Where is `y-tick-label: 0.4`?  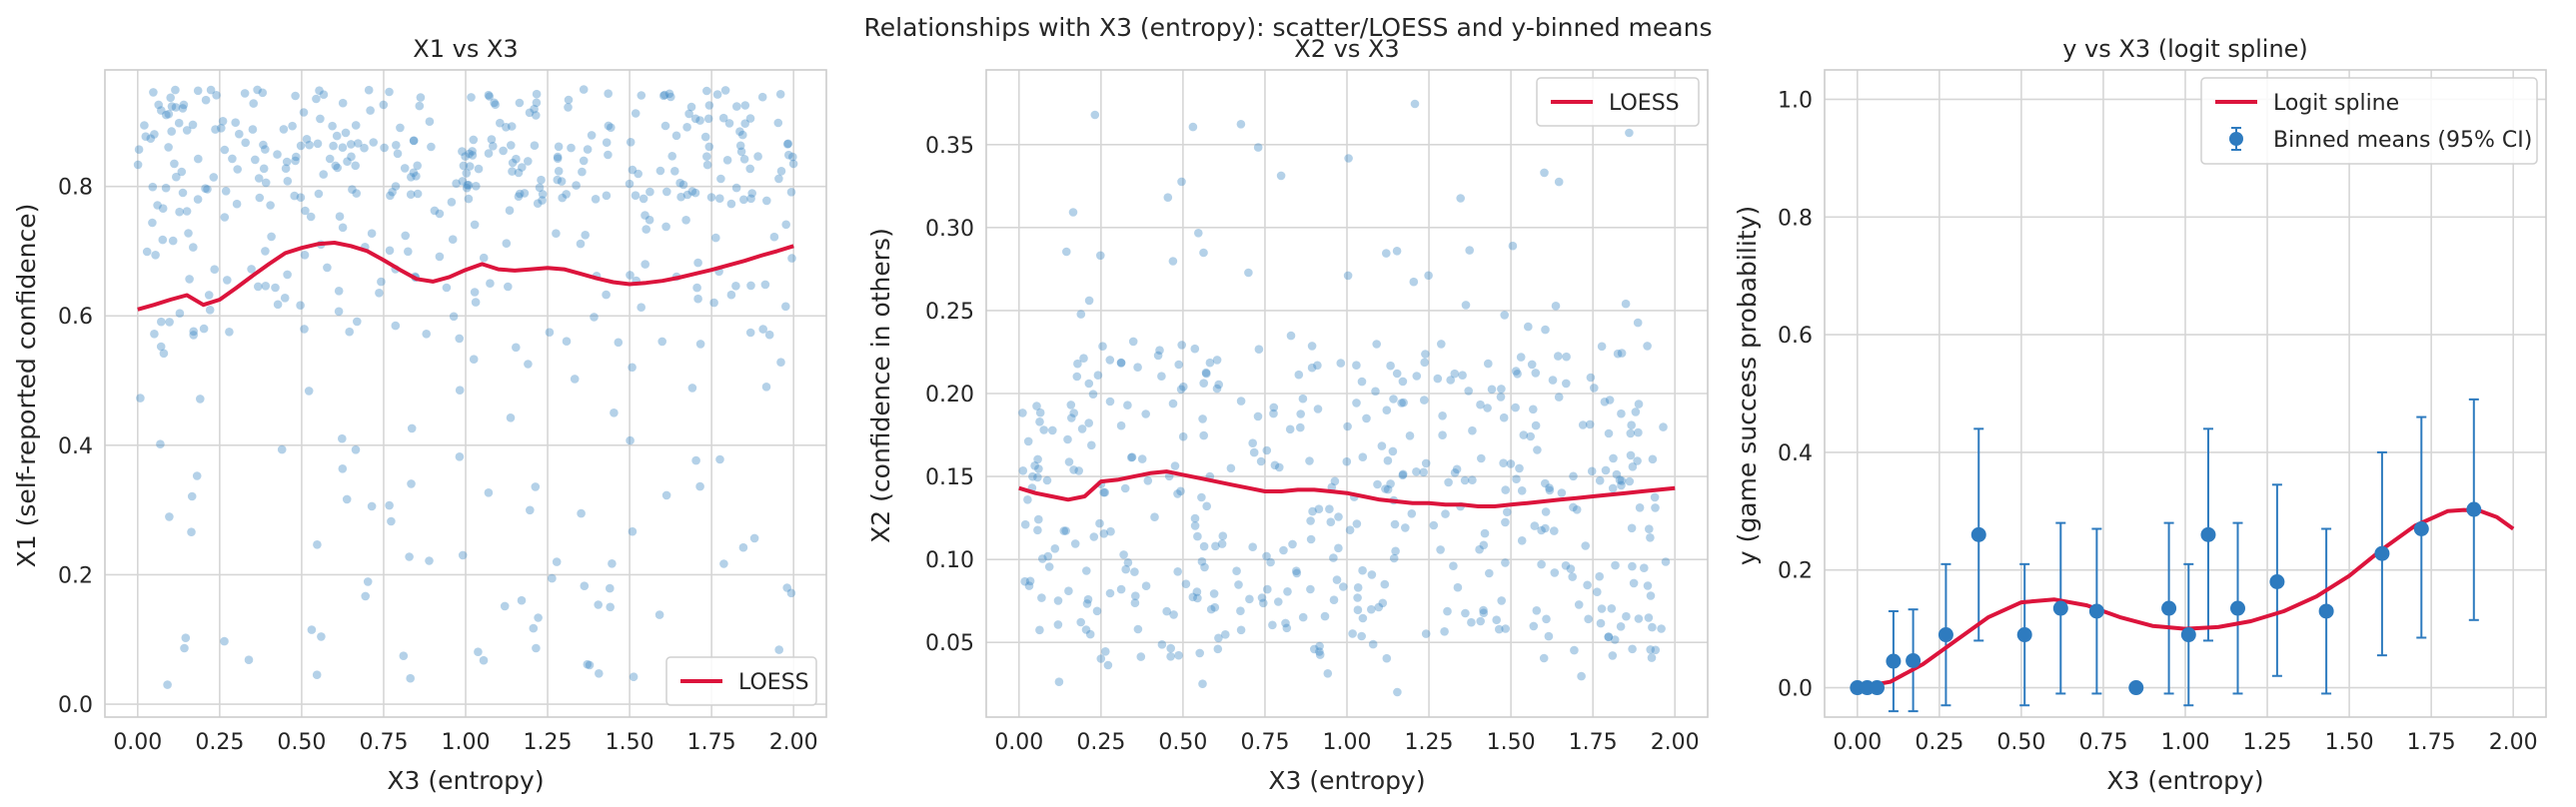
y-tick-label: 0.4 is located at coordinates (1795, 454).